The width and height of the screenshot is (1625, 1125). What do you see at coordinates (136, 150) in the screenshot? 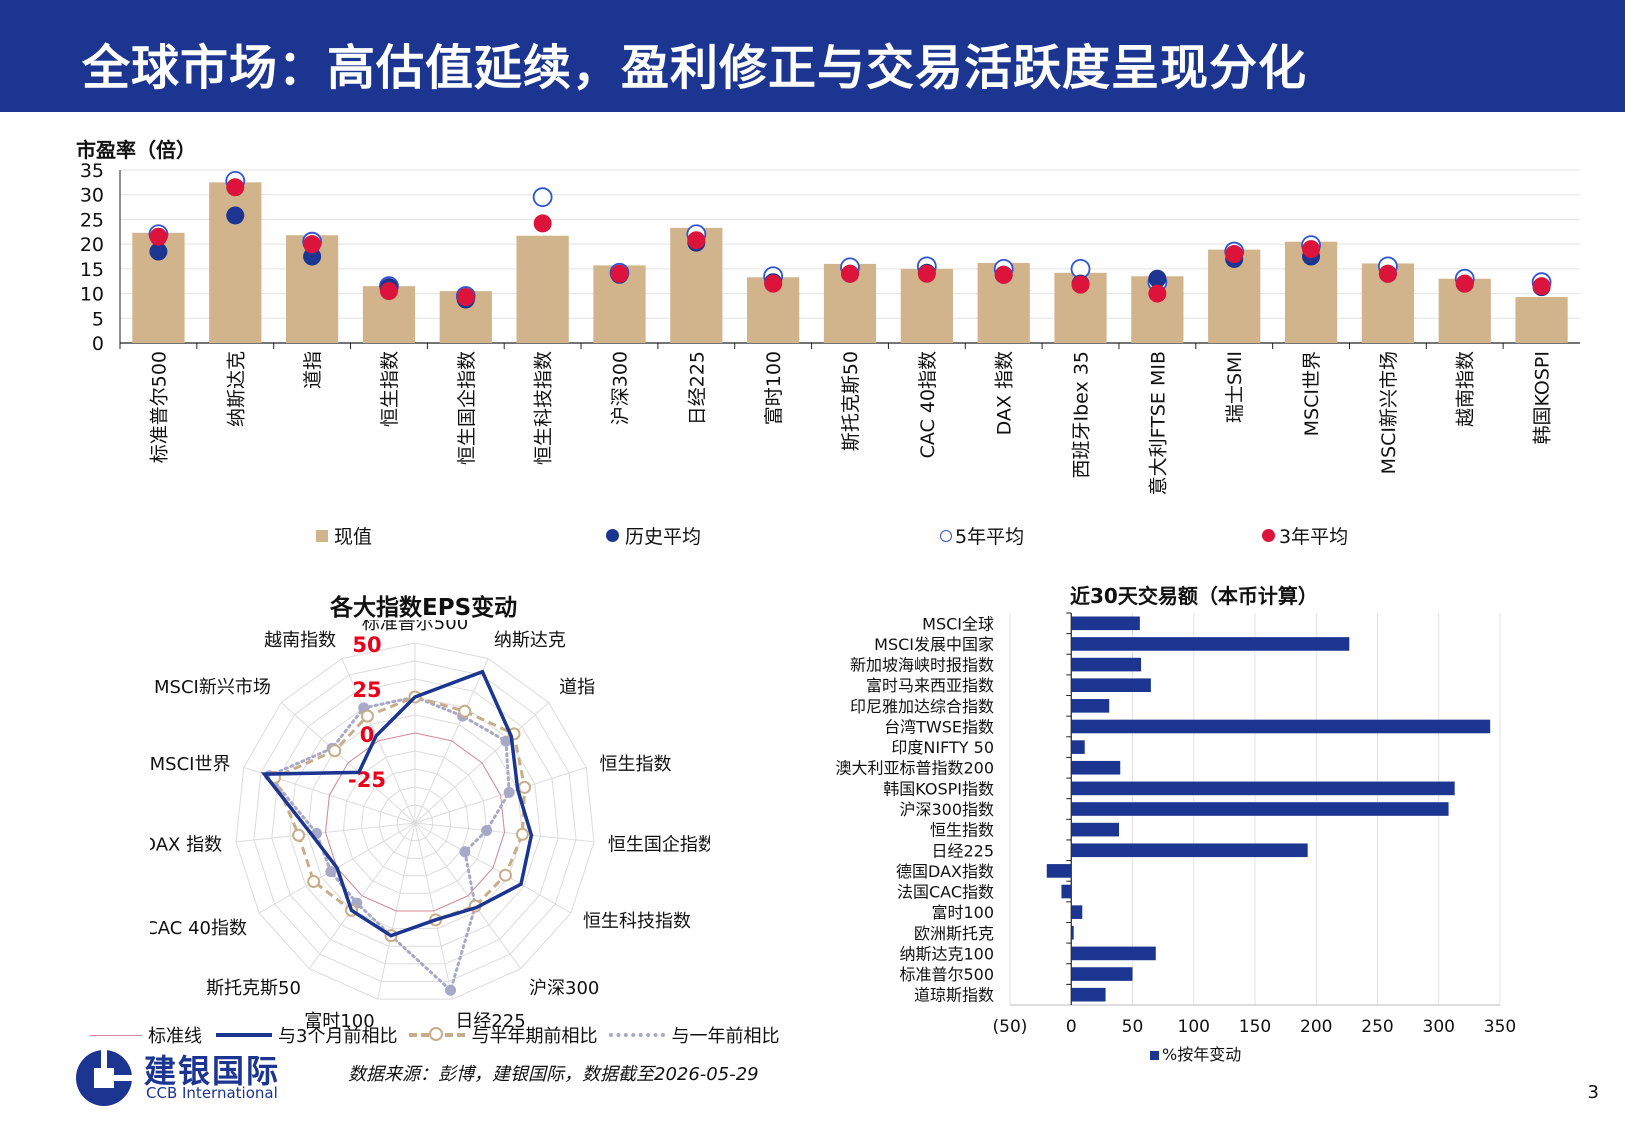
I see `pe-axis-unit: 市盈率（倍）` at bounding box center [136, 150].